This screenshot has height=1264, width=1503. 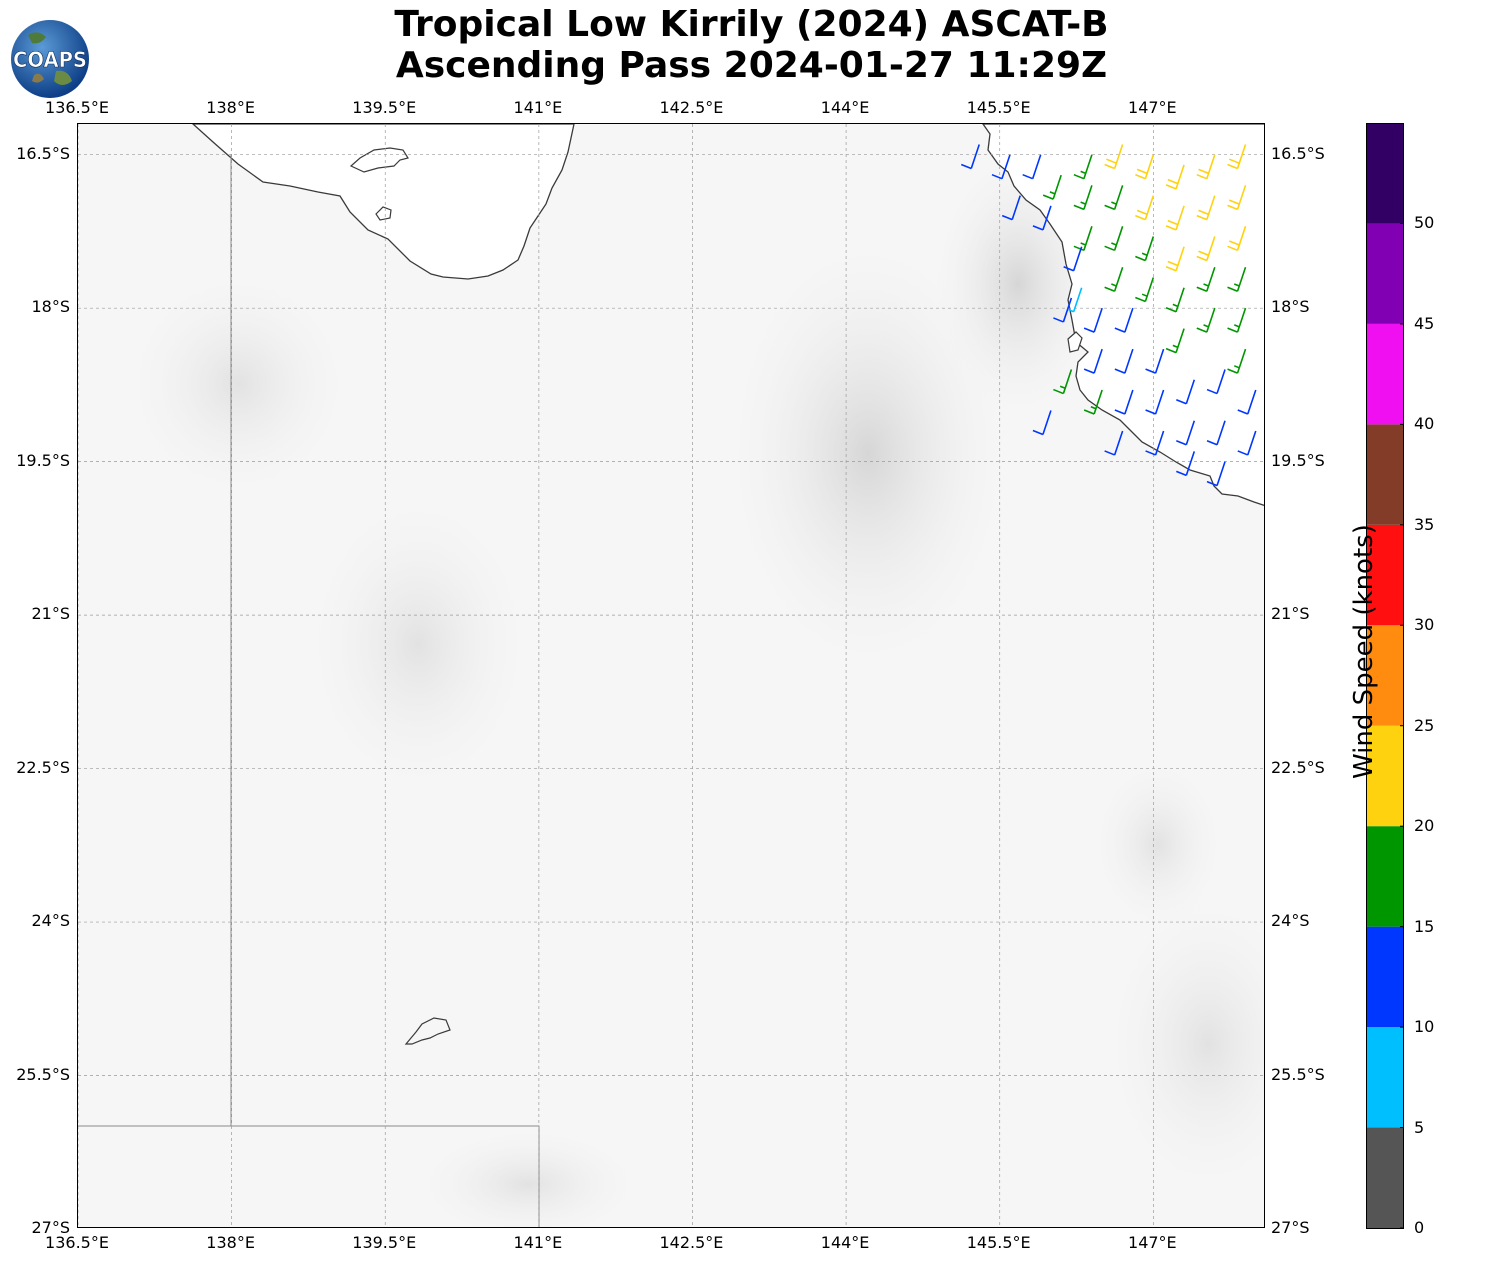 I want to click on y-tick-label-right: 22.5°S, so click(x=1298, y=767).